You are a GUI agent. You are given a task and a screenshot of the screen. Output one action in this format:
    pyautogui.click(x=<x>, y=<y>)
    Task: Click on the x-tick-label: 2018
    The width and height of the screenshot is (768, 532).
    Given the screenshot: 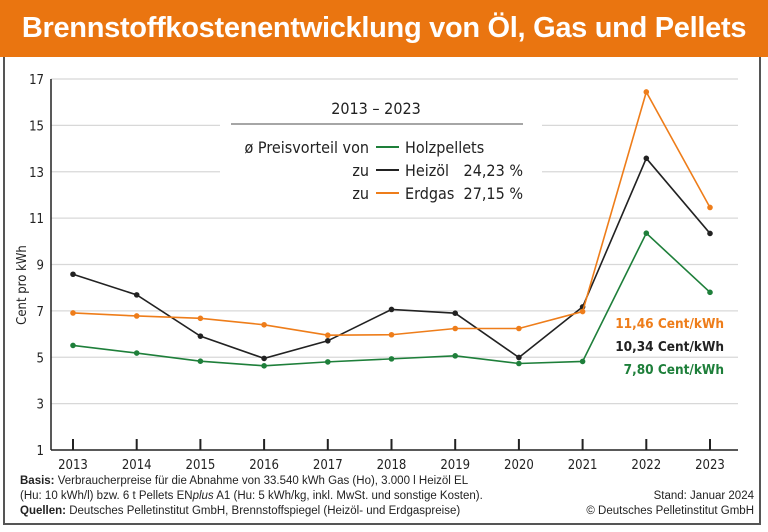 What is the action you would take?
    pyautogui.click(x=392, y=465)
    